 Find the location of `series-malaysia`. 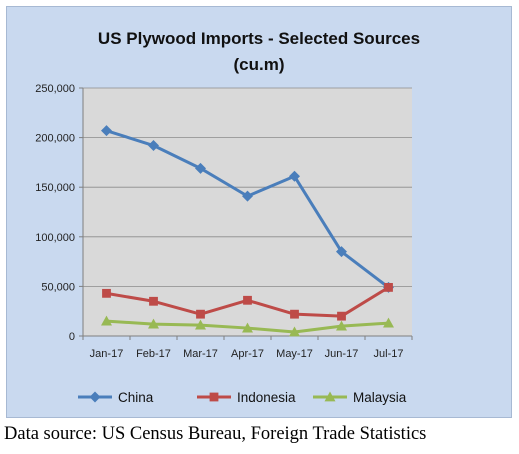

series-malaysia is located at coordinates (247, 326).